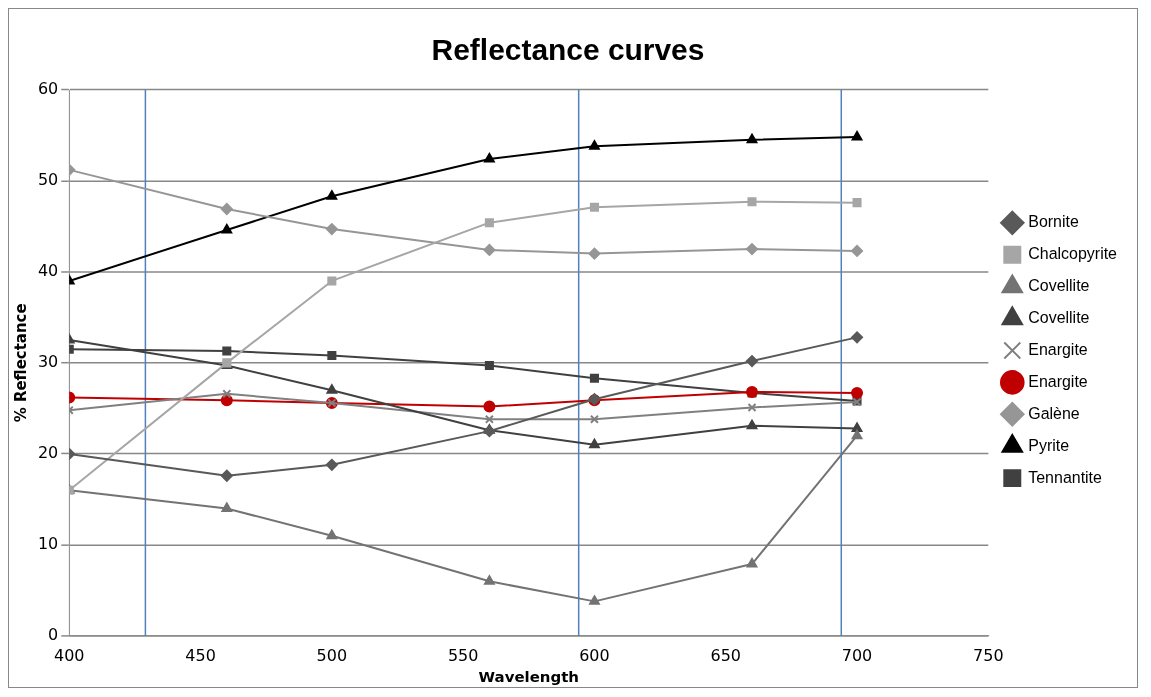  I want to click on y-axis-title: % Reflectance, so click(20, 363).